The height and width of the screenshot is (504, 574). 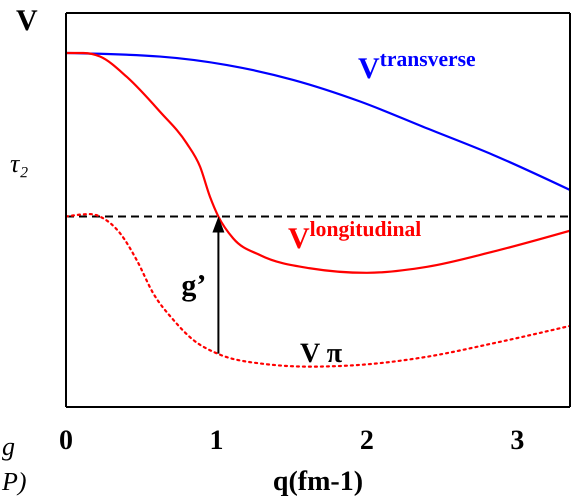 What do you see at coordinates (66, 440) in the screenshot?
I see `x-tick-label: 0` at bounding box center [66, 440].